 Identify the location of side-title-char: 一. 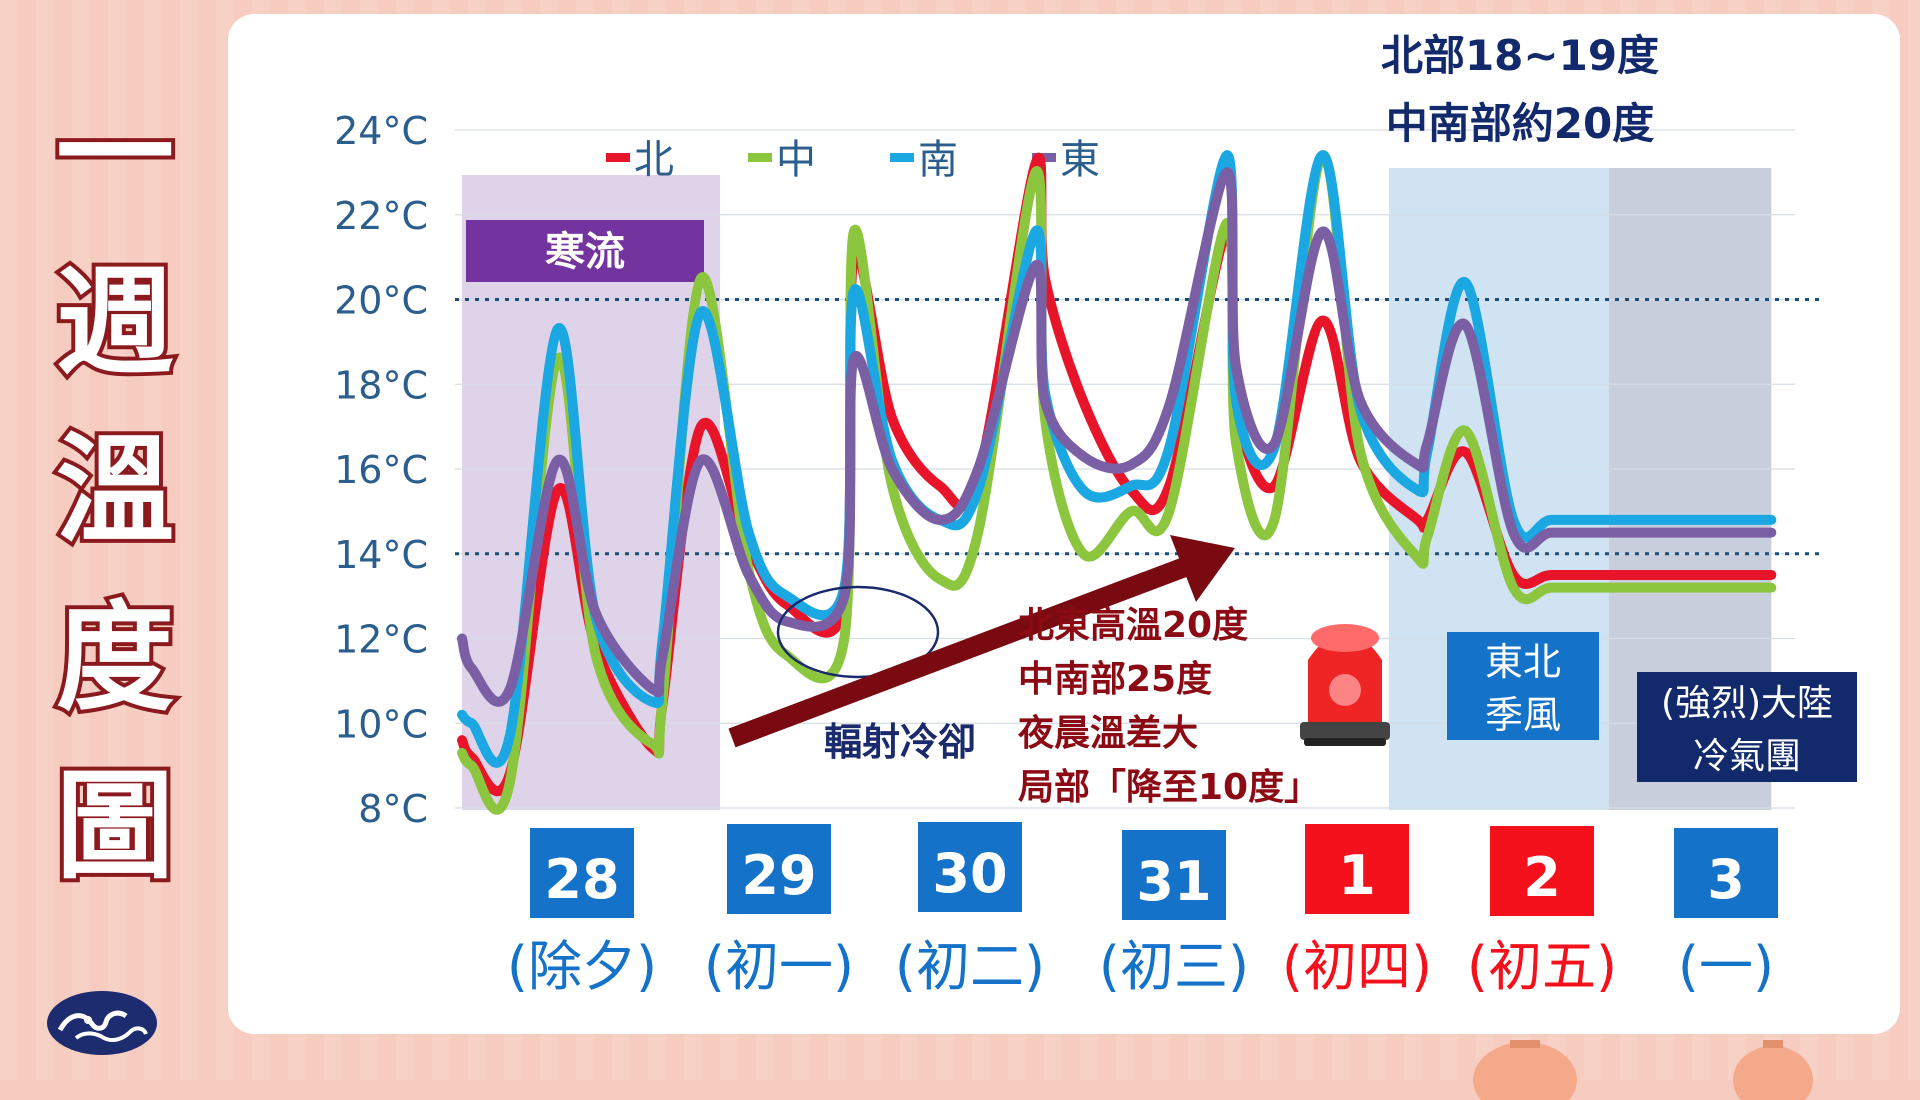
(115, 154).